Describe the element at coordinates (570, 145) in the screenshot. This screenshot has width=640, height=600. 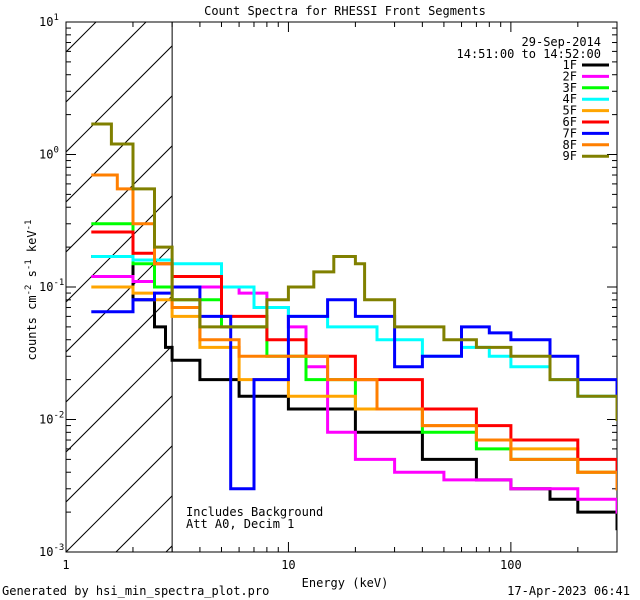
I see `legend-label-8f: 8F` at that location.